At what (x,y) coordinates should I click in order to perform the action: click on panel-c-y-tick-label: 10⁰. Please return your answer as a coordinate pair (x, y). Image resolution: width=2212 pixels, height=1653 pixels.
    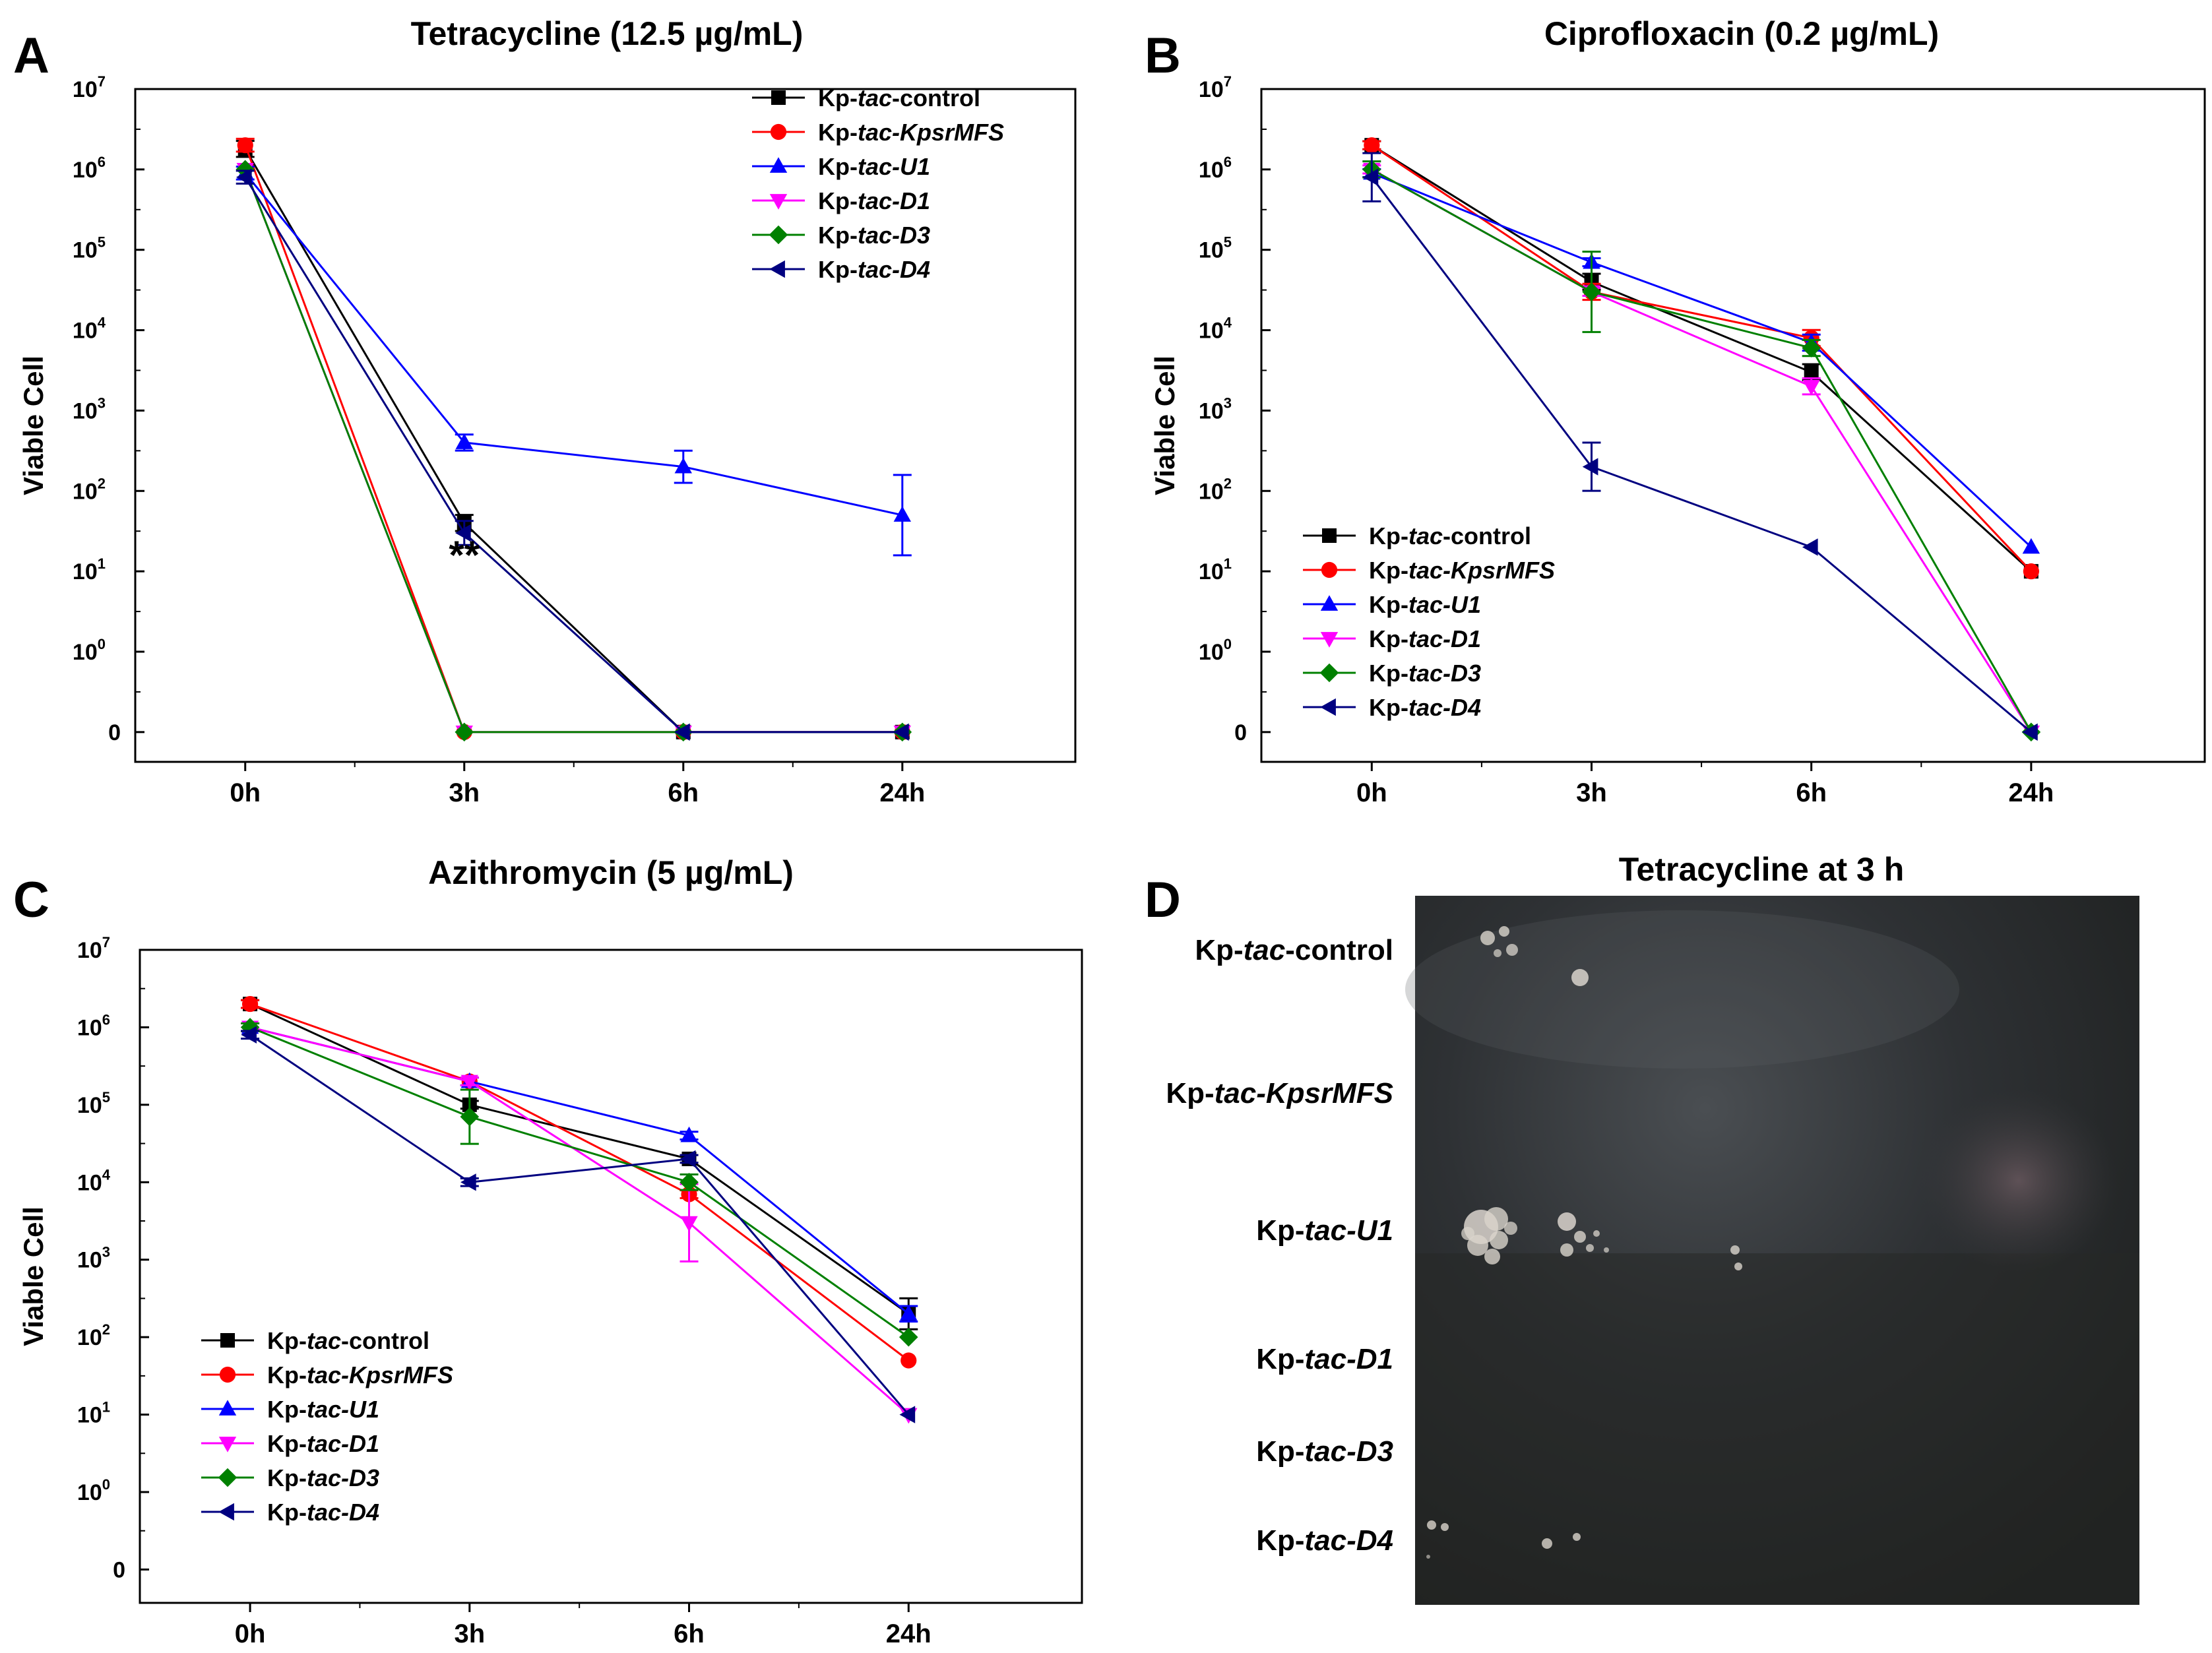
    Looking at the image, I should click on (93, 1491).